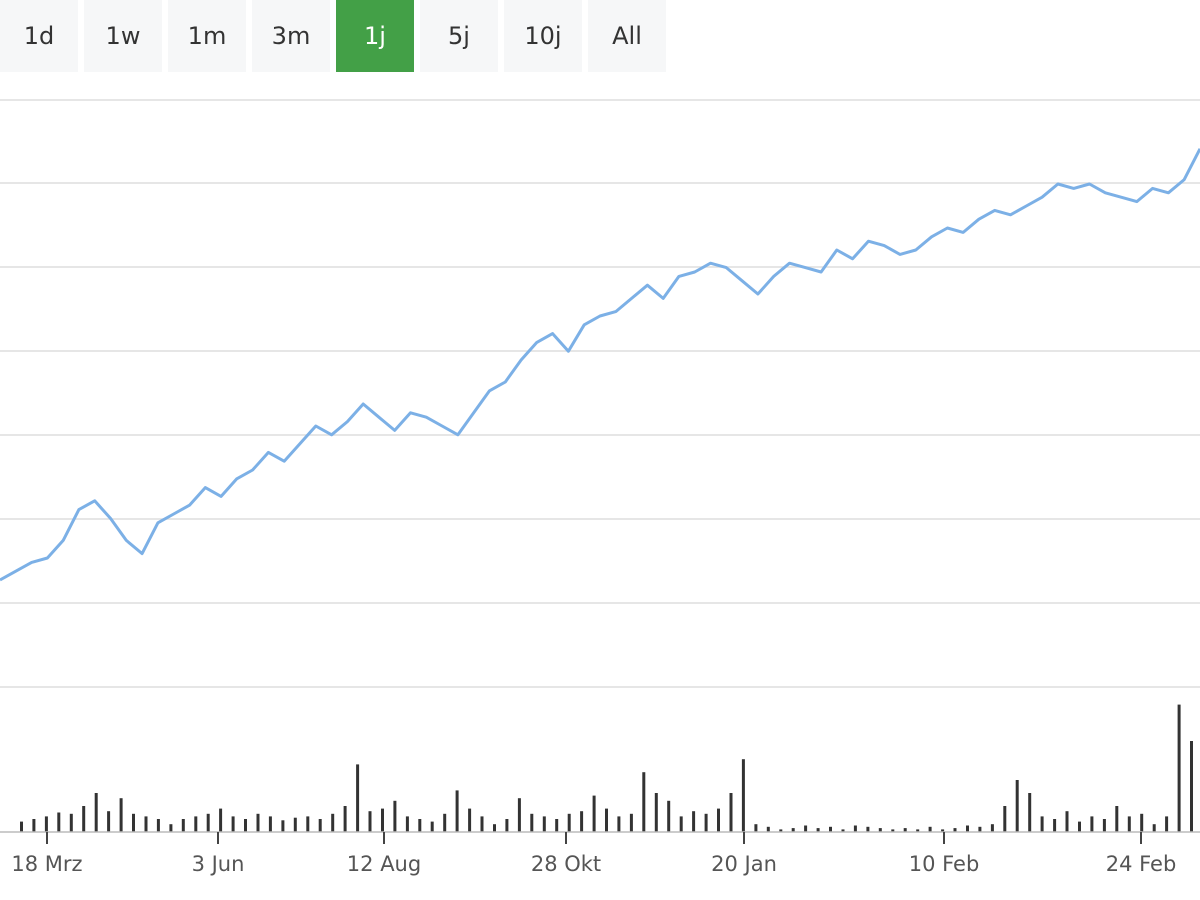 The width and height of the screenshot is (1200, 900). What do you see at coordinates (333, 36) in the screenshot?
I see `range-tabs: 1d 1w 1m 3m 1j 5j 10j All` at bounding box center [333, 36].